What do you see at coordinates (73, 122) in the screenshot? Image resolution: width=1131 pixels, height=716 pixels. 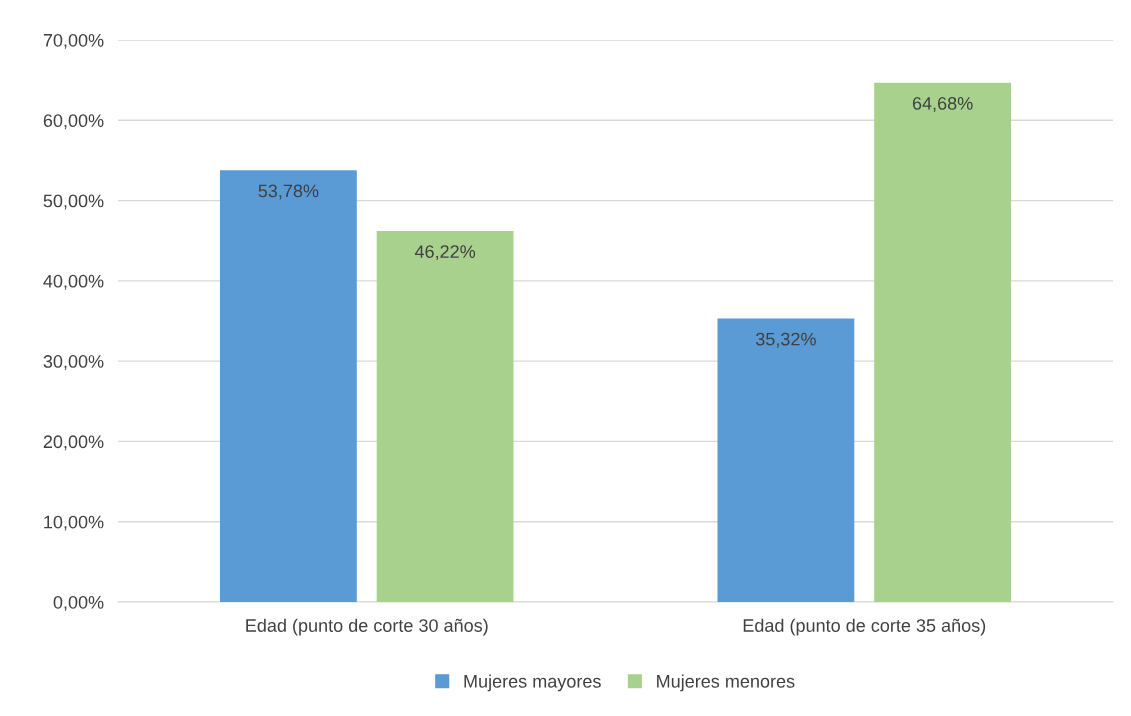 I see `y-tick-label: 60,00%` at bounding box center [73, 122].